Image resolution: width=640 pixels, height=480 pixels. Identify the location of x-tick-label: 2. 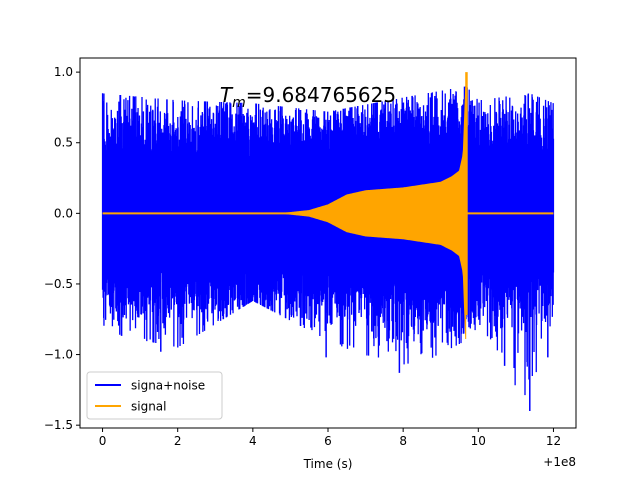
(178, 441).